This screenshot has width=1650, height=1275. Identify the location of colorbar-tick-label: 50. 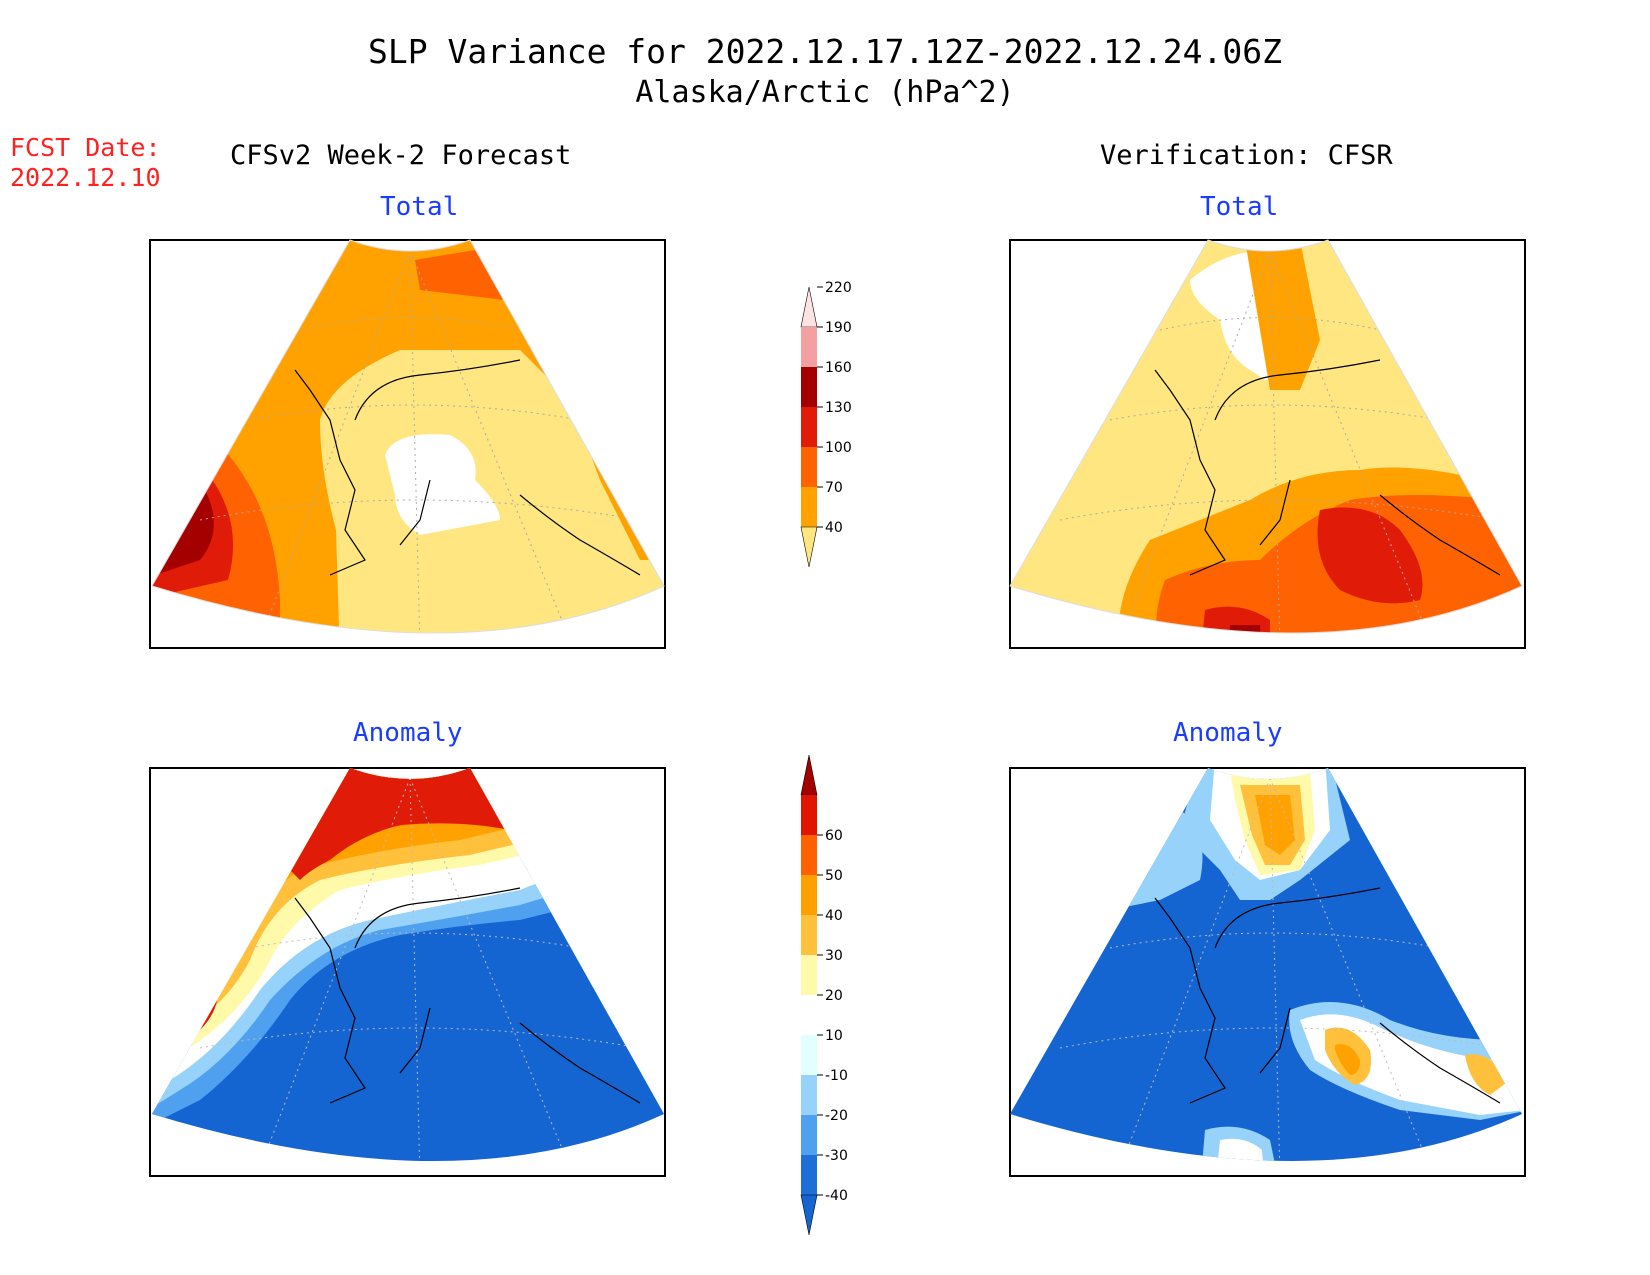
(834, 876).